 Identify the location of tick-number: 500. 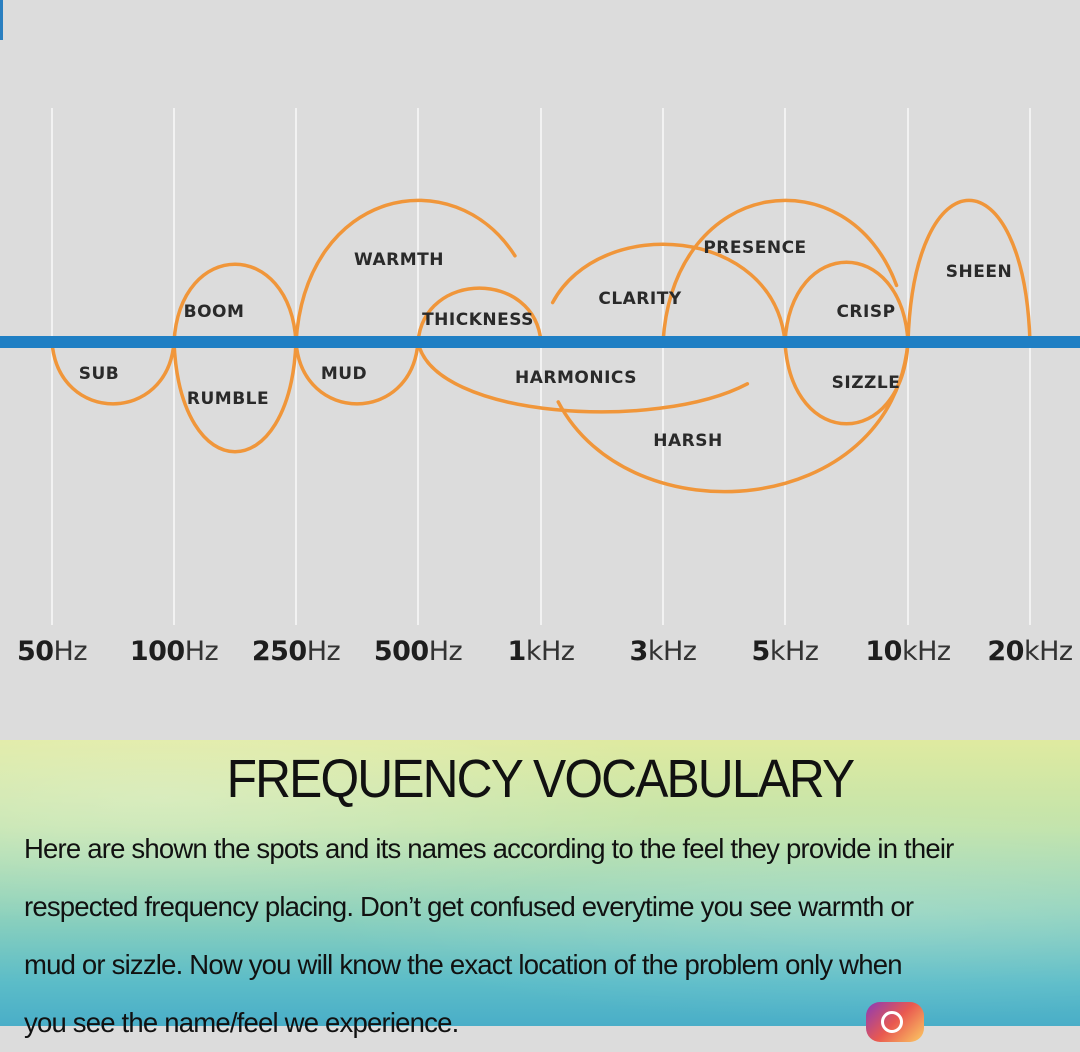
(401, 651).